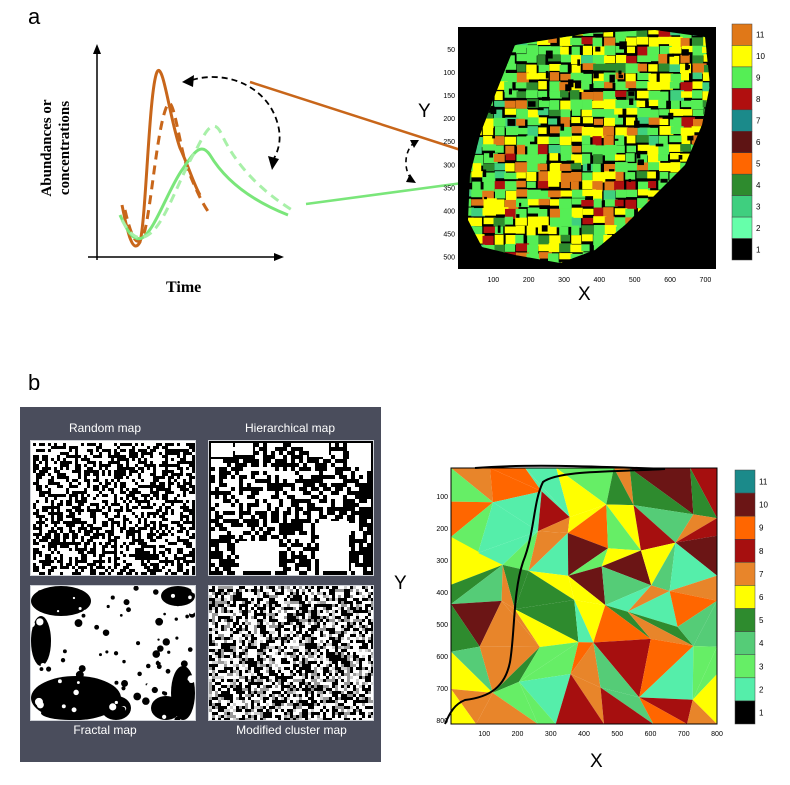 Image resolution: width=790 pixels, height=785 pixels. I want to click on map-a-gap, so click(664, 180).